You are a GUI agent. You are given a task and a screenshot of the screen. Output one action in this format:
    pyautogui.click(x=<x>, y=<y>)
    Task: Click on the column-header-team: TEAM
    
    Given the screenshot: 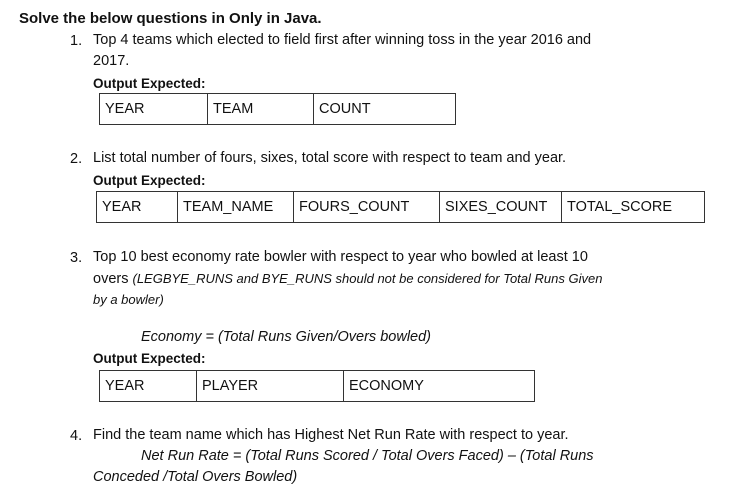 What is the action you would take?
    pyautogui.click(x=260, y=109)
    